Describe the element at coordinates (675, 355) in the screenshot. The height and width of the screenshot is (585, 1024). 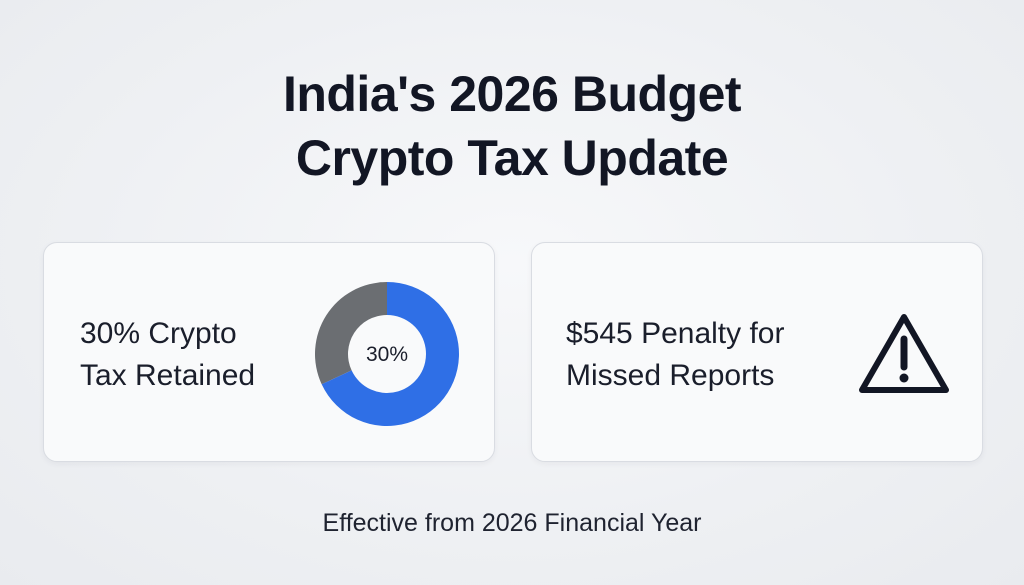
I see `penalty-text: $545 Penalty for Missed Reports` at that location.